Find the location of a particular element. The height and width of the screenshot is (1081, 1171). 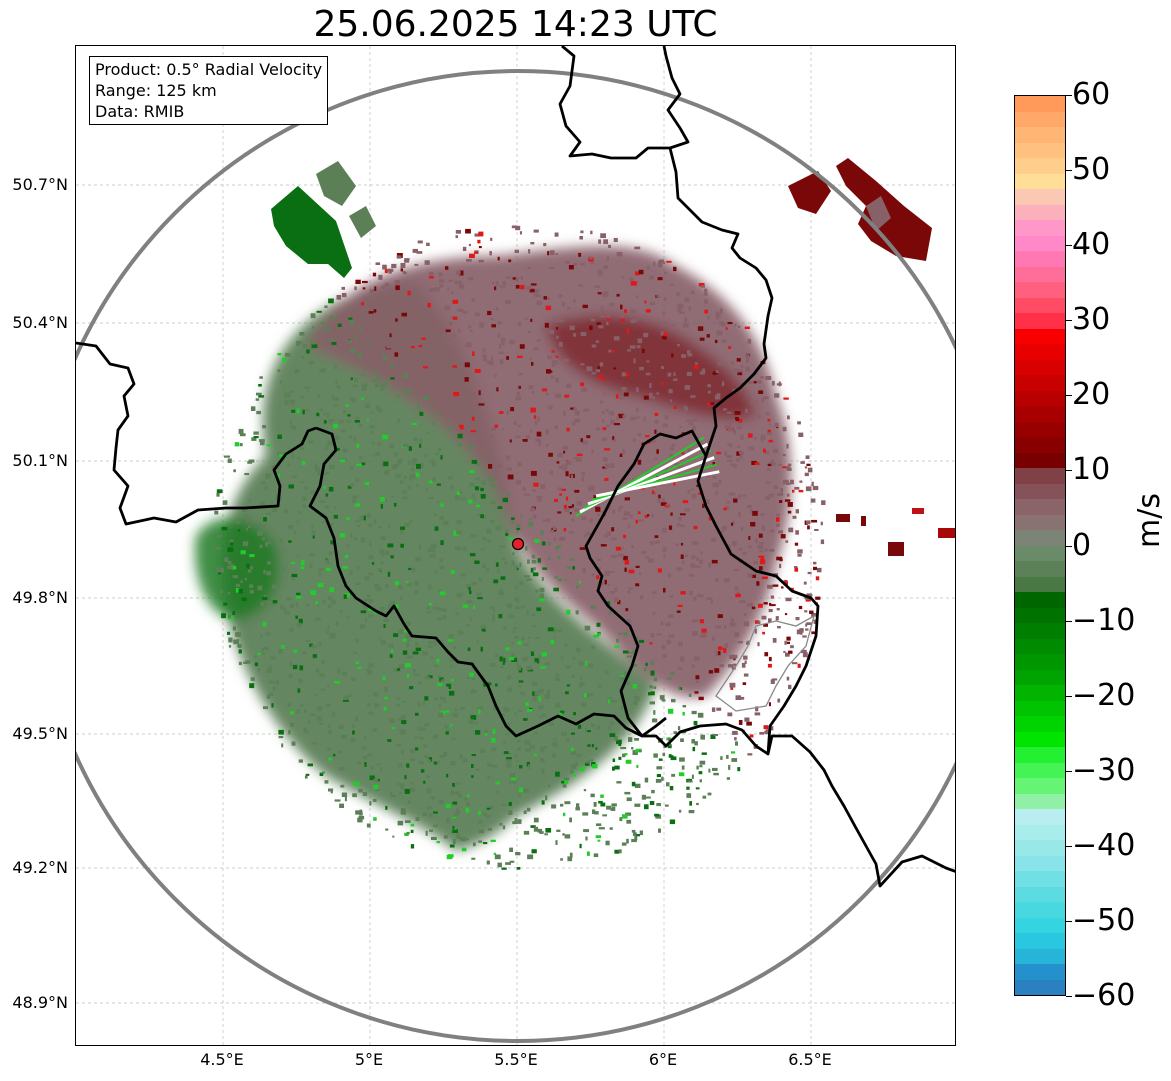

radar-site-marker is located at coordinates (518, 544).